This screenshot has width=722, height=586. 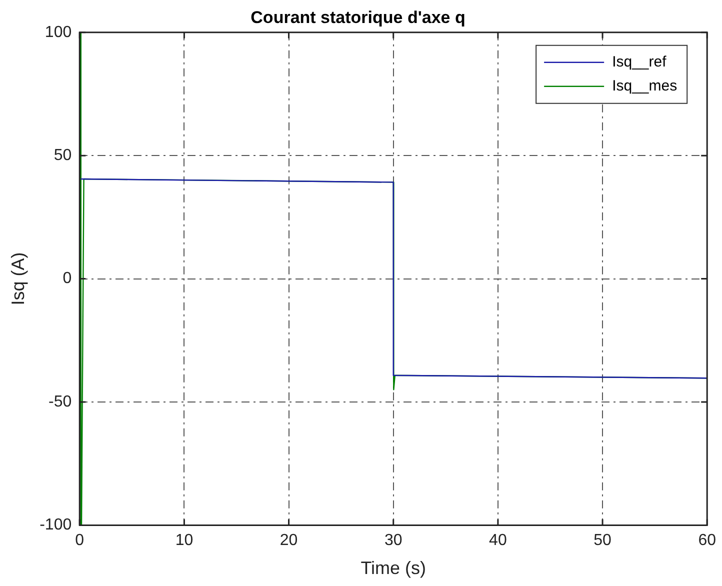 What do you see at coordinates (393, 568) in the screenshot?
I see `x-axis-title: Time (s)` at bounding box center [393, 568].